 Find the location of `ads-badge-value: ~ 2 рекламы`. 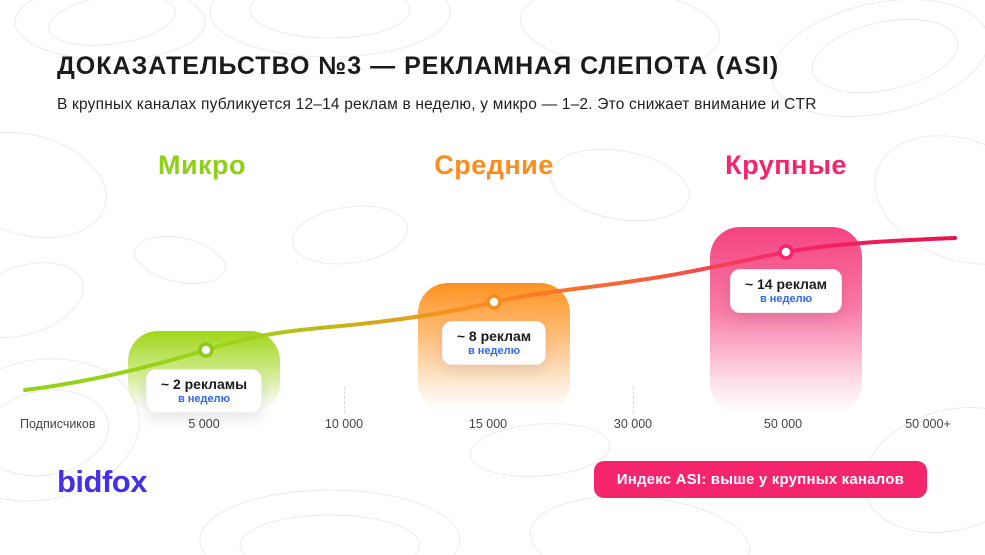

ads-badge-value: ~ 2 рекламы is located at coordinates (204, 384).